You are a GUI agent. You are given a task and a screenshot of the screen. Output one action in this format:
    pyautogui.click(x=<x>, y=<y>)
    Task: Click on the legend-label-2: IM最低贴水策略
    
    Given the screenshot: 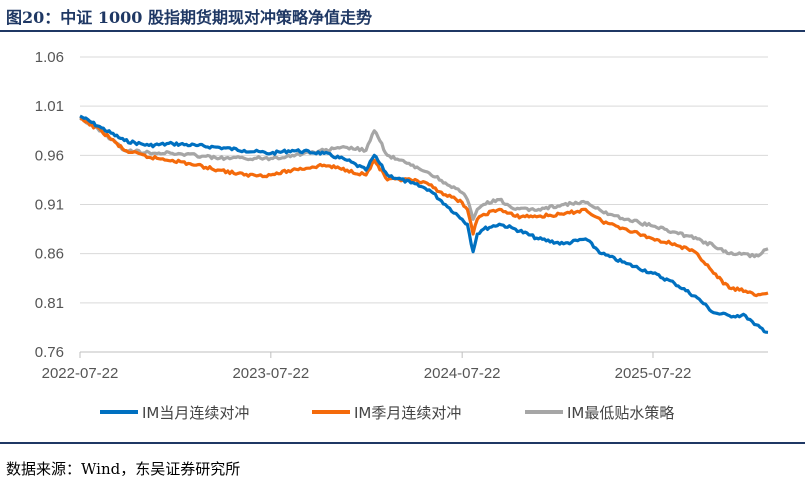 What is the action you would take?
    pyautogui.click(x=620, y=413)
    